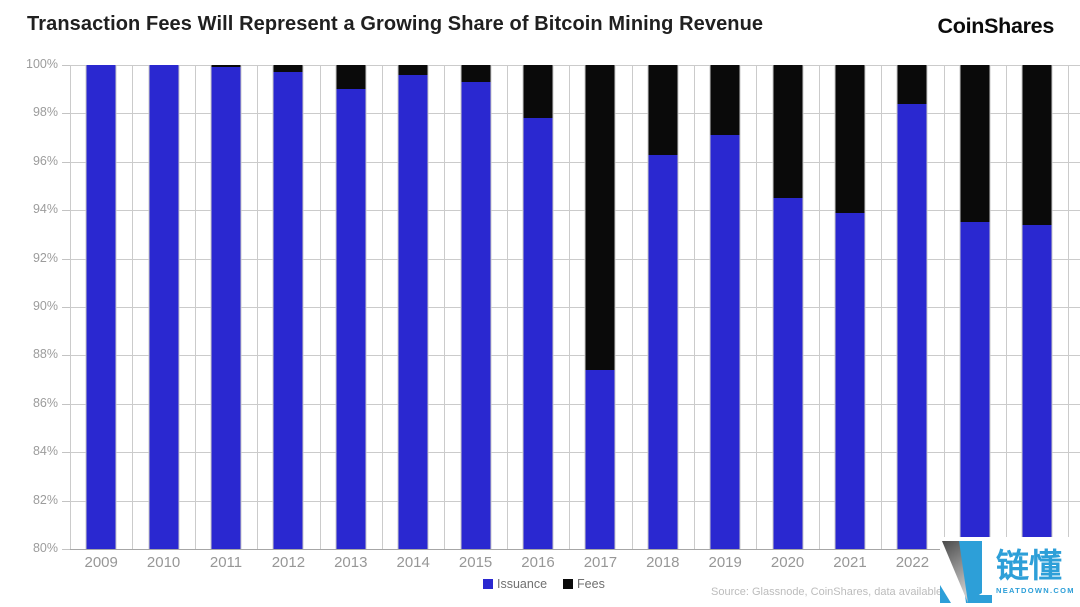 This screenshot has height=607, width=1080. What do you see at coordinates (45, 306) in the screenshot?
I see `y-axis-label: 90%` at bounding box center [45, 306].